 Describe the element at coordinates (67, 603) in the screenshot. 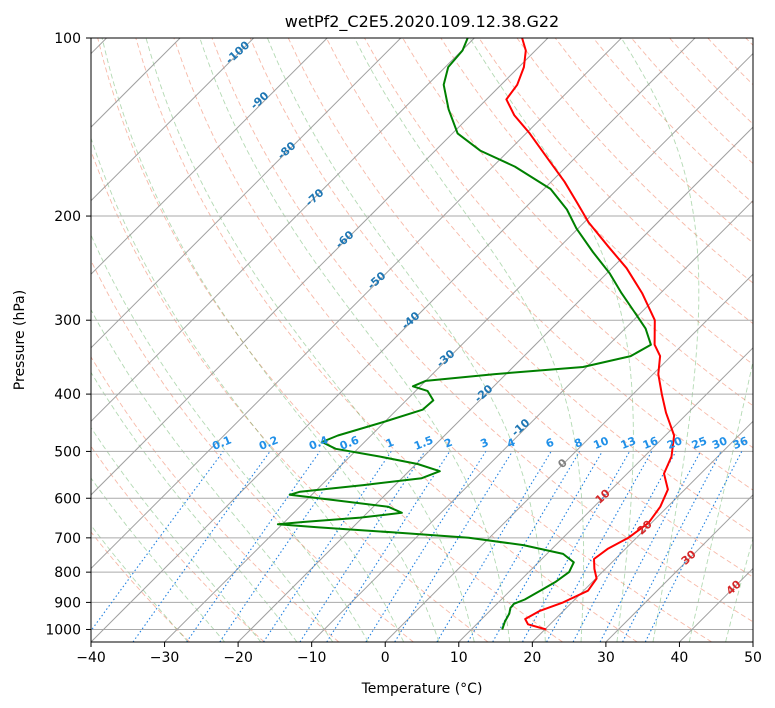

I see `y-tick-label: 900` at that location.